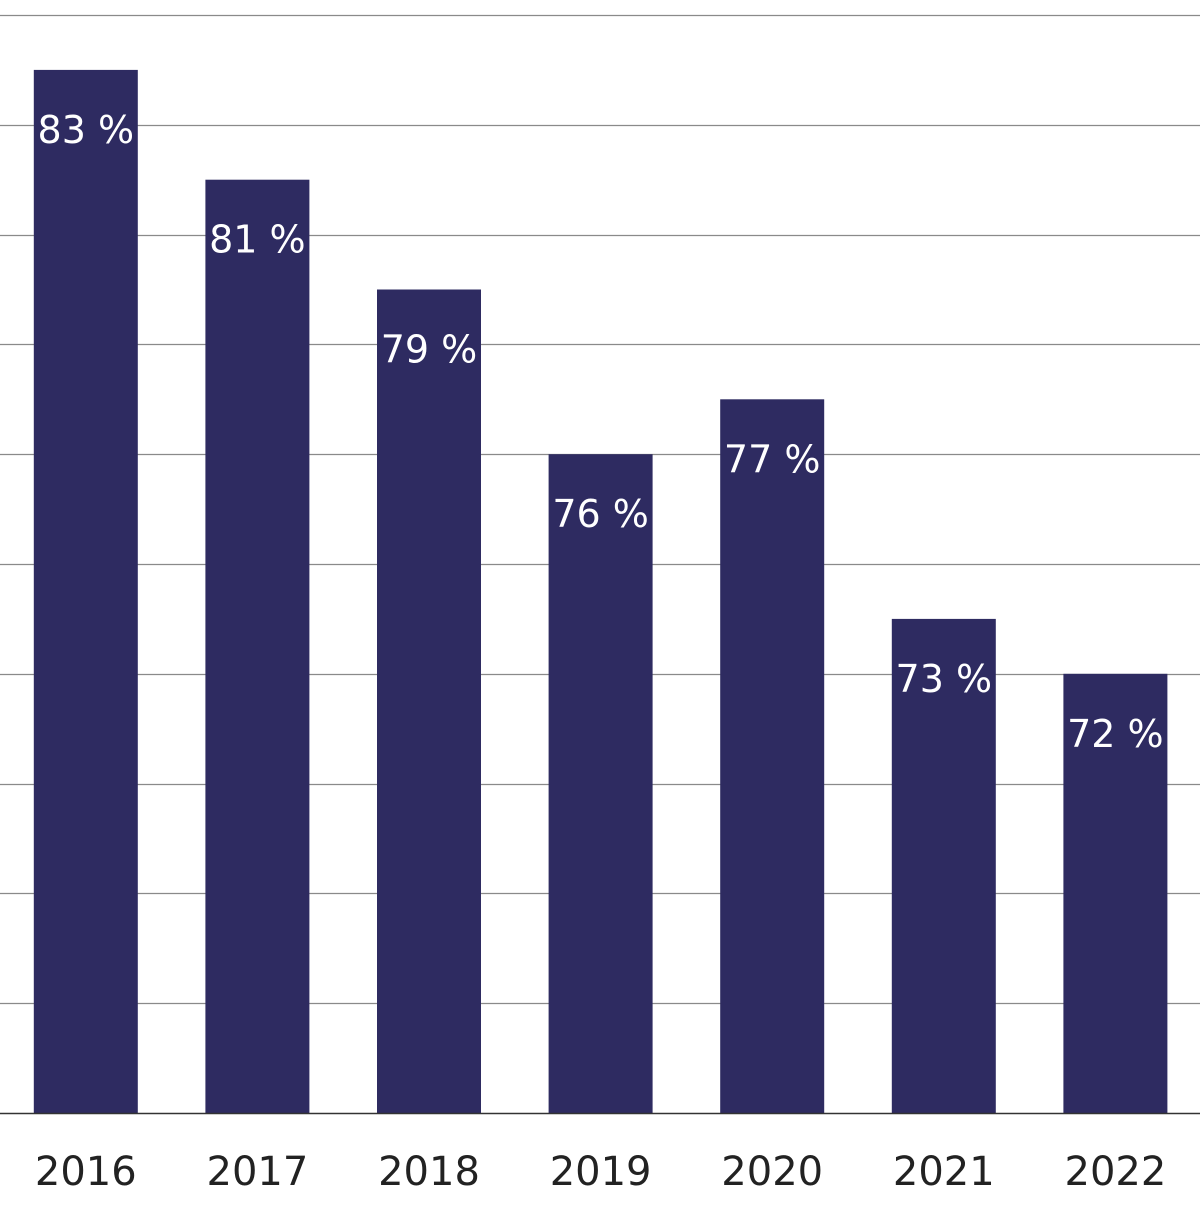 The image size is (1200, 1213). Describe the element at coordinates (772, 1172) in the screenshot. I see `x-tick-label-2020: 2020` at that location.